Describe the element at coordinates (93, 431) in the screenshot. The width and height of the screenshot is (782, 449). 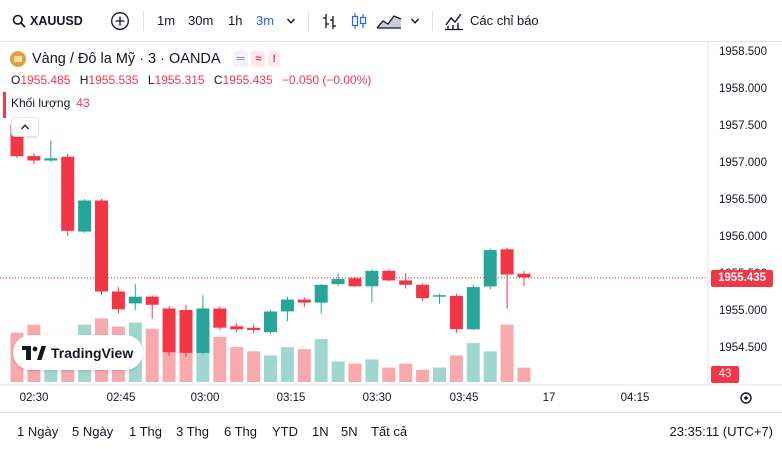
I see `range-5-days: 5 Ngày` at that location.